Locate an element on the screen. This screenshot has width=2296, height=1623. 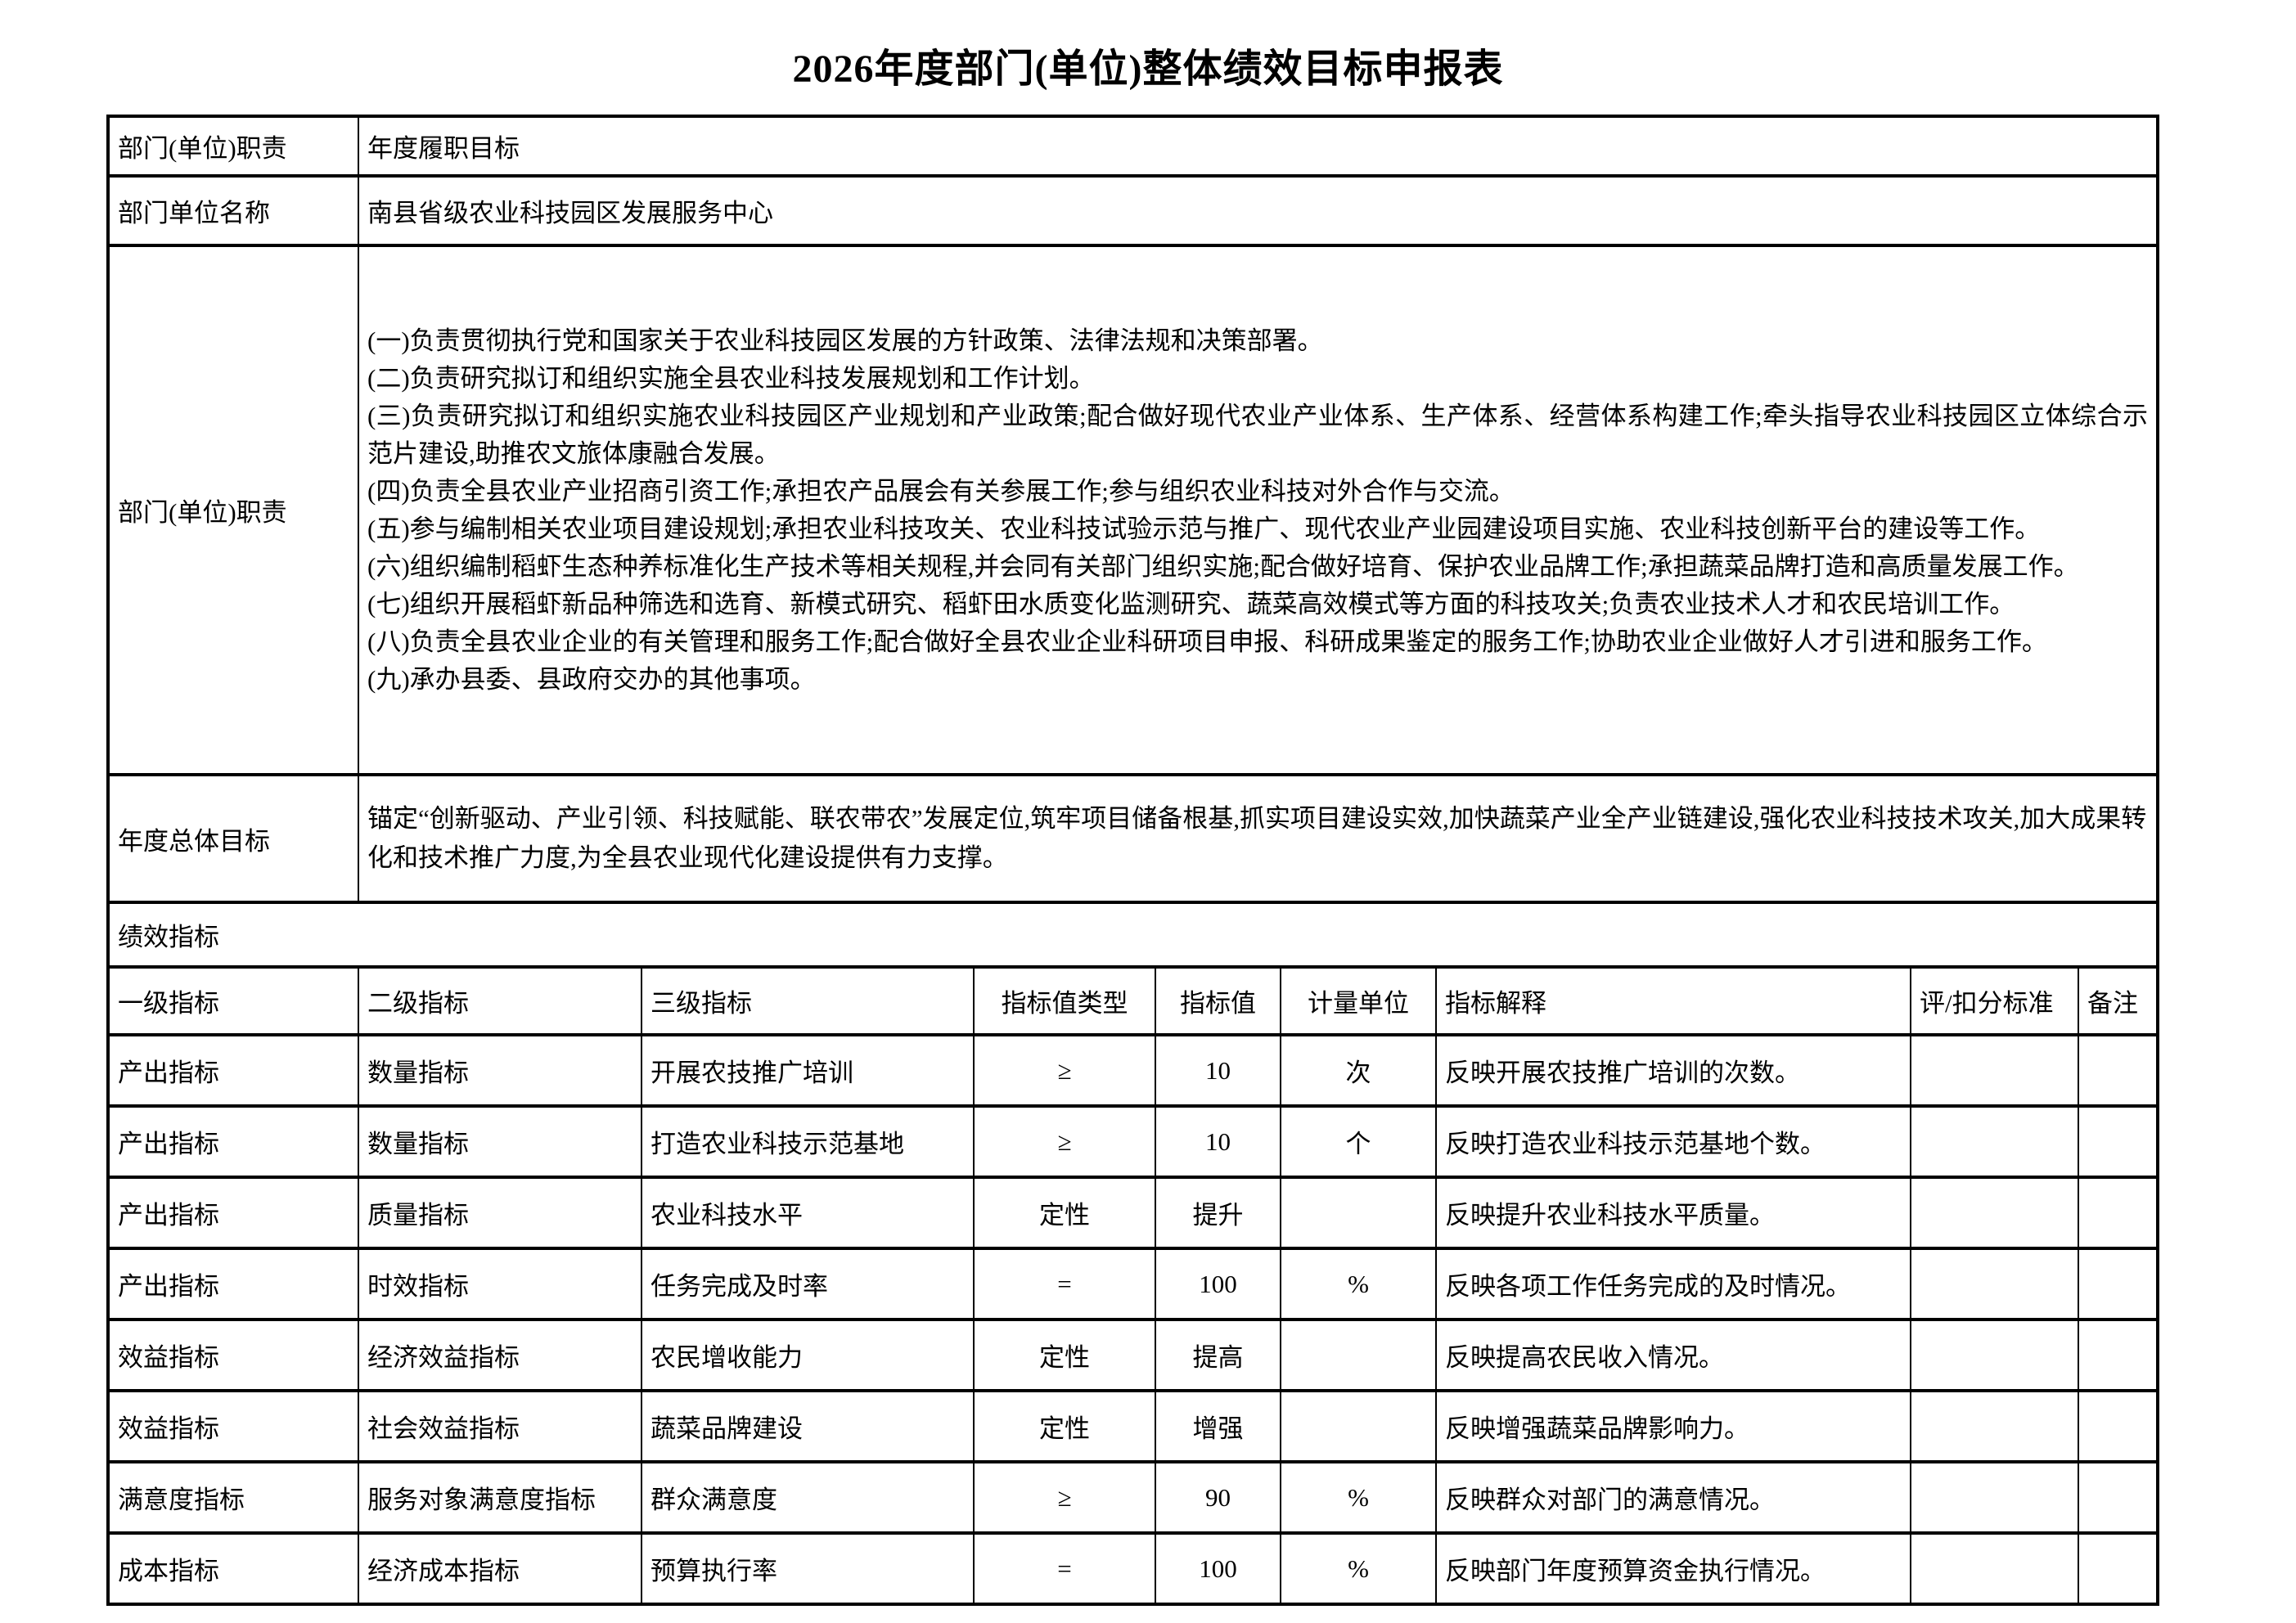
indicator-row: 产出指标 质量指标 农业科技水平 定性 提升 反映提升农业科技水平质量。 is located at coordinates (1133, 1213).